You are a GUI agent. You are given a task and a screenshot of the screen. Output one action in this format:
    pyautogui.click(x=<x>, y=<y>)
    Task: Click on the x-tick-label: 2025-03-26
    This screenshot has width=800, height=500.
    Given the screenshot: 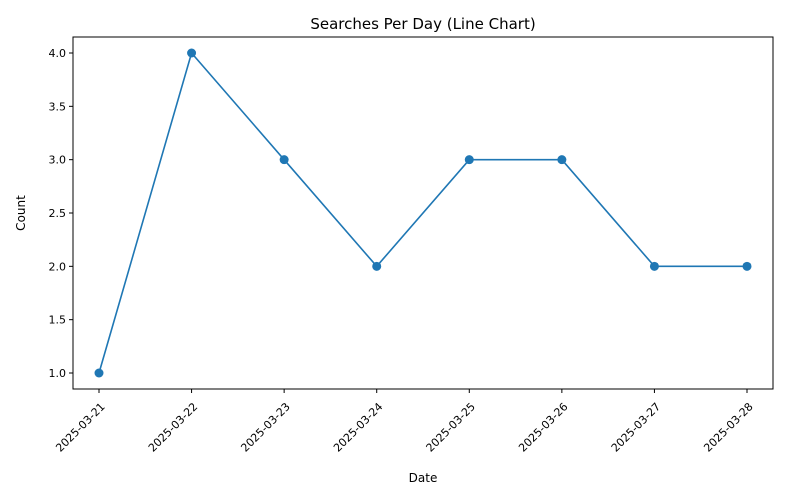 What is the action you would take?
    pyautogui.click(x=543, y=427)
    